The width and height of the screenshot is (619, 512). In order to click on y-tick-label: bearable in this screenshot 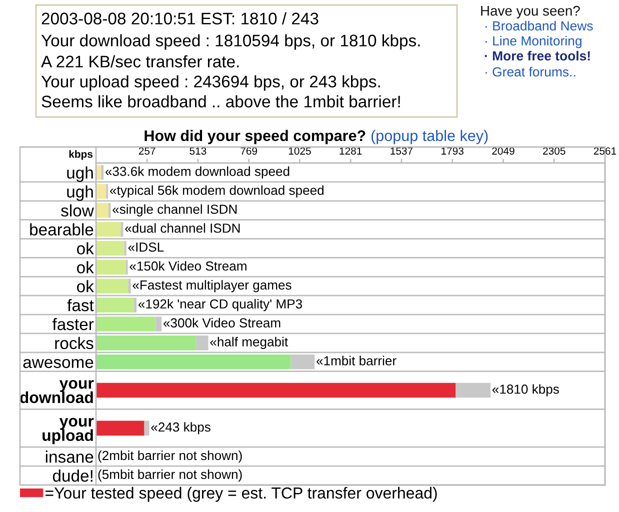, I will do `click(62, 229)`.